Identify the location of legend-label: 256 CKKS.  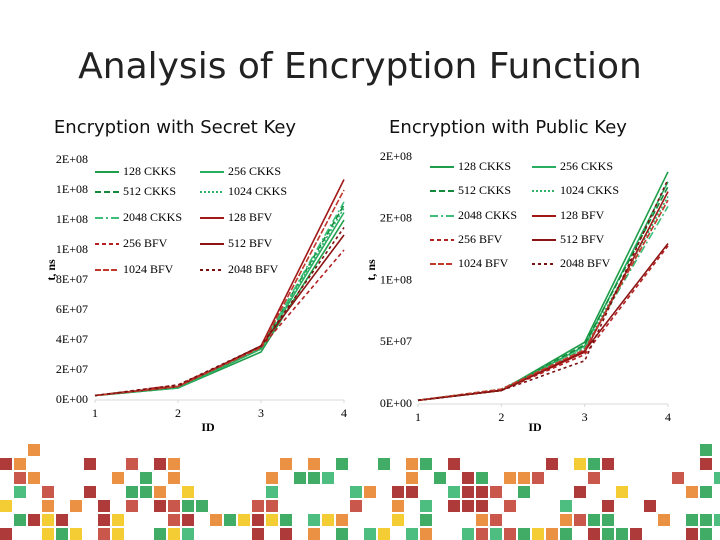
(254, 171).